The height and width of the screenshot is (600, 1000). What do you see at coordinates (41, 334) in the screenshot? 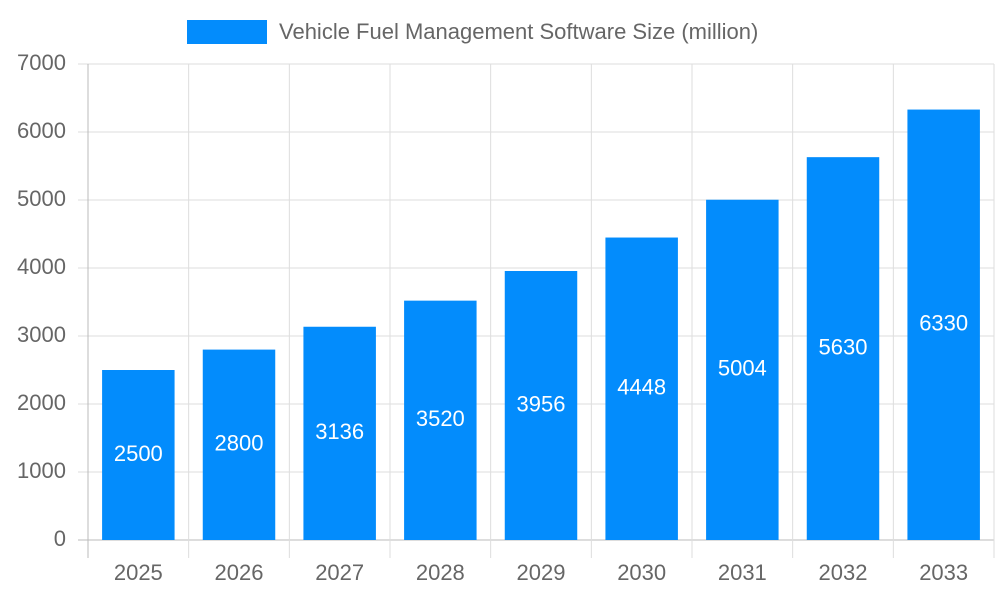
I see `y-tick-label: 3000` at bounding box center [41, 334].